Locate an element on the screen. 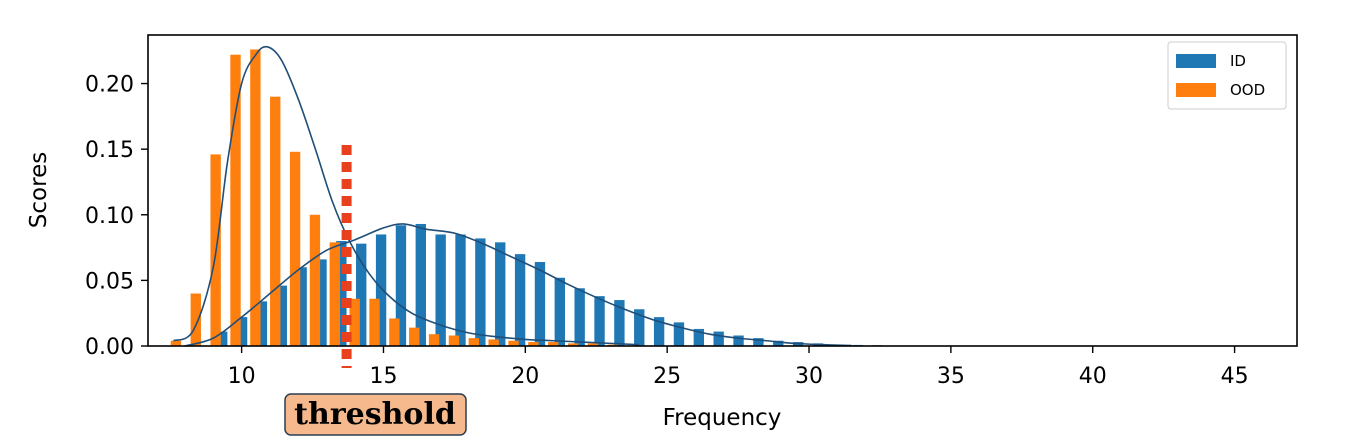  y-axis-title: Scores is located at coordinates (39, 190).